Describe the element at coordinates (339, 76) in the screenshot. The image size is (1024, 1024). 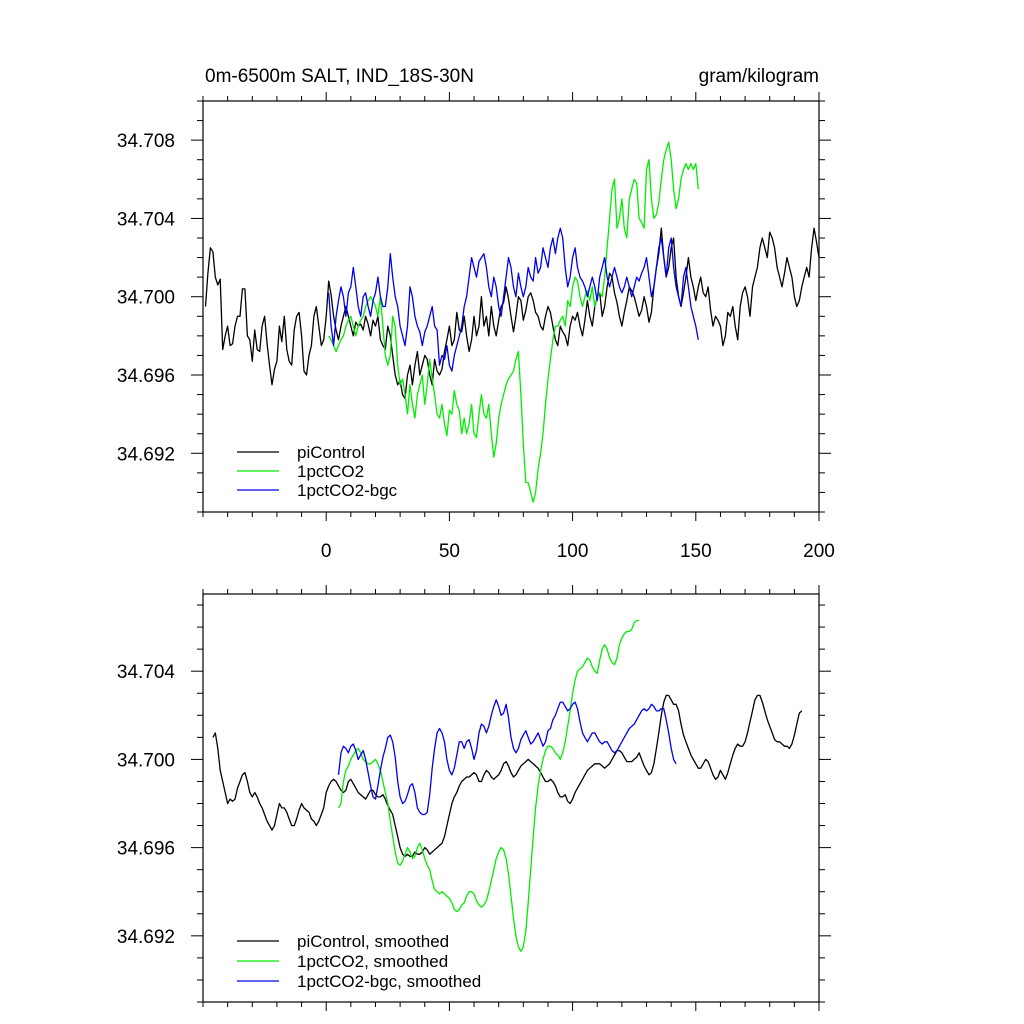
I see `chart-title: 0m-6500m SALT, IND_18S-30N` at that location.